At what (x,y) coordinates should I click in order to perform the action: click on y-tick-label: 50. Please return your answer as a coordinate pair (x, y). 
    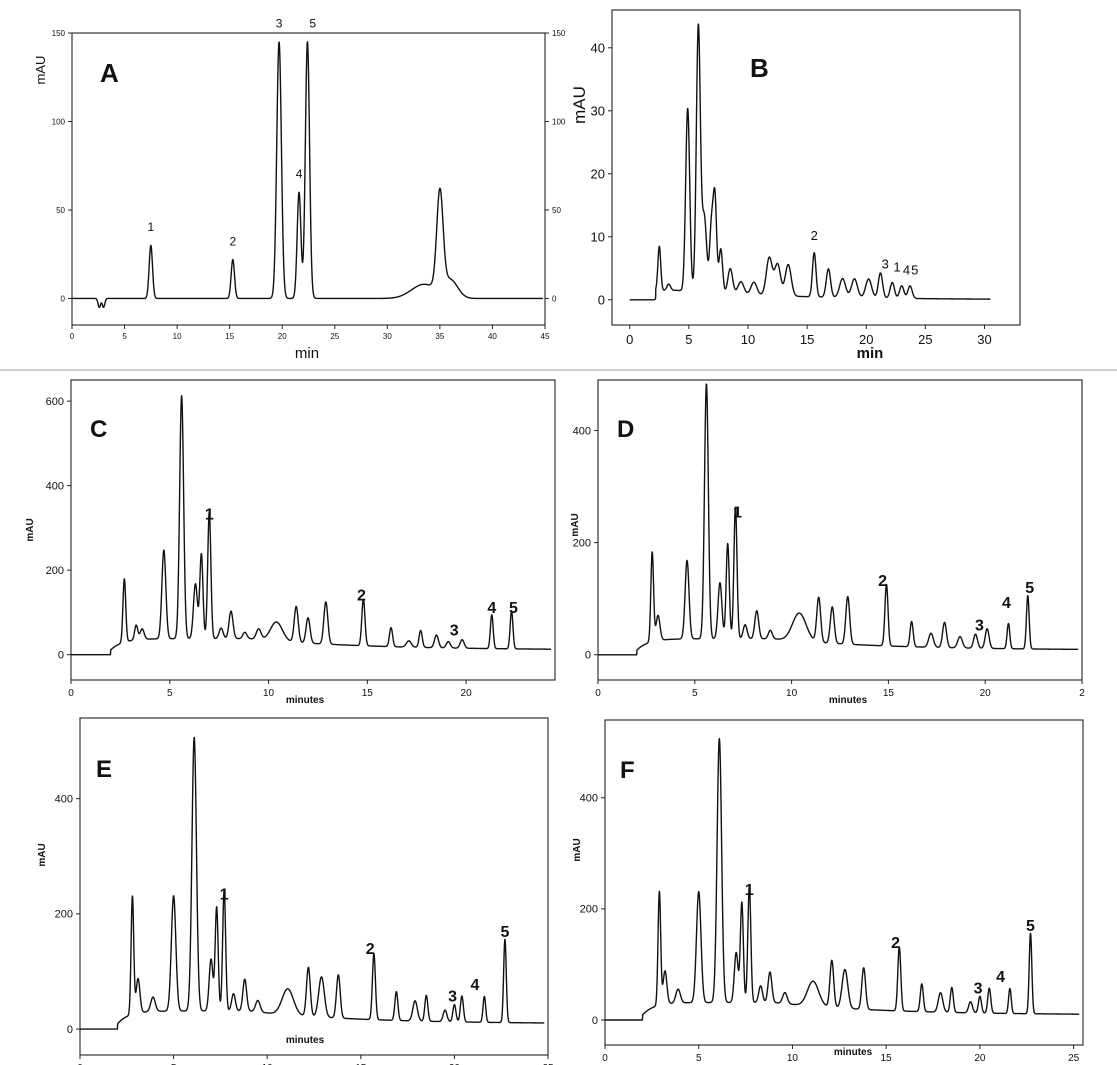
    Looking at the image, I should click on (60, 210).